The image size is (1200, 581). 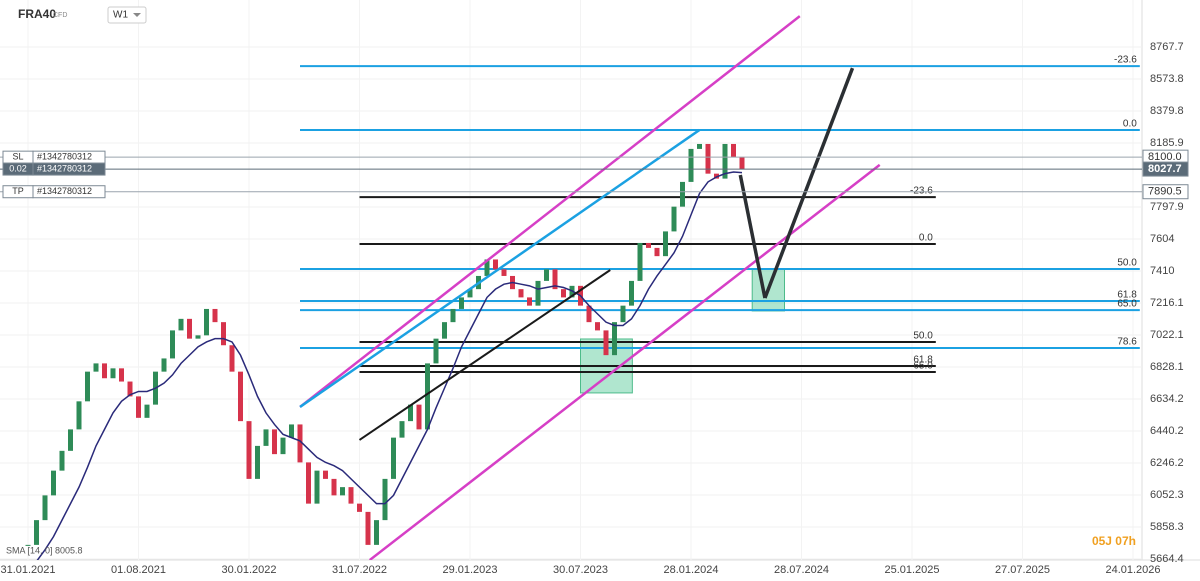 I want to click on x-tick-label: 27.07.2025, so click(x=1022, y=570).